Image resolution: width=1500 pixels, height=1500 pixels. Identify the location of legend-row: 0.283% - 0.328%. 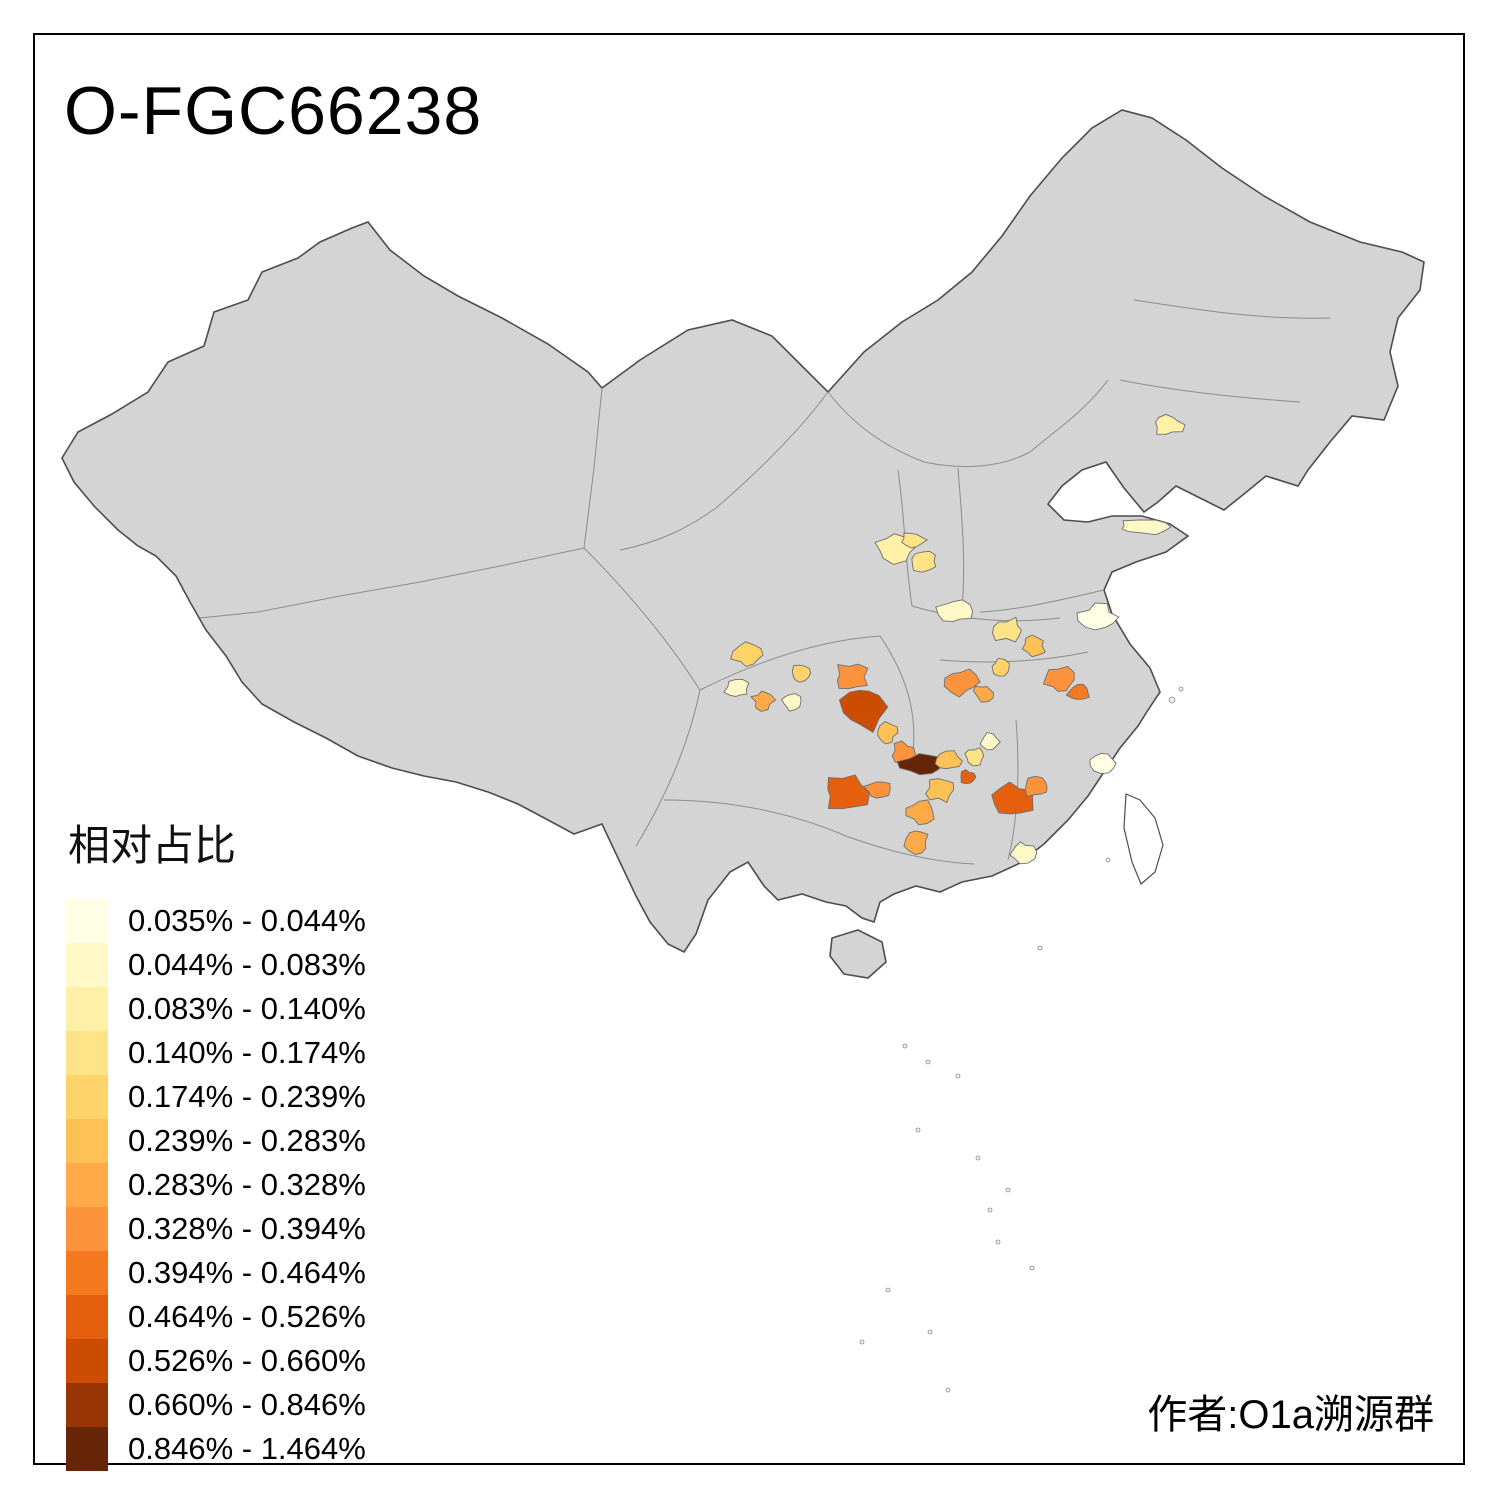
(216, 1185).